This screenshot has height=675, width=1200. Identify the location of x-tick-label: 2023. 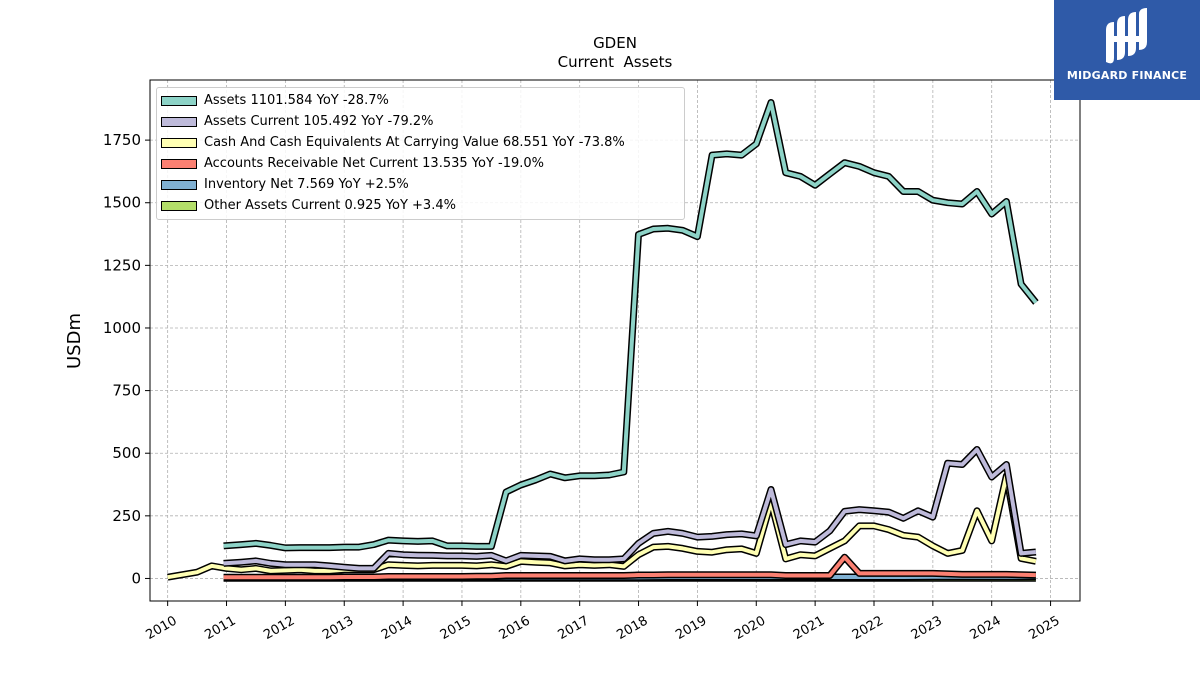
(927, 628).